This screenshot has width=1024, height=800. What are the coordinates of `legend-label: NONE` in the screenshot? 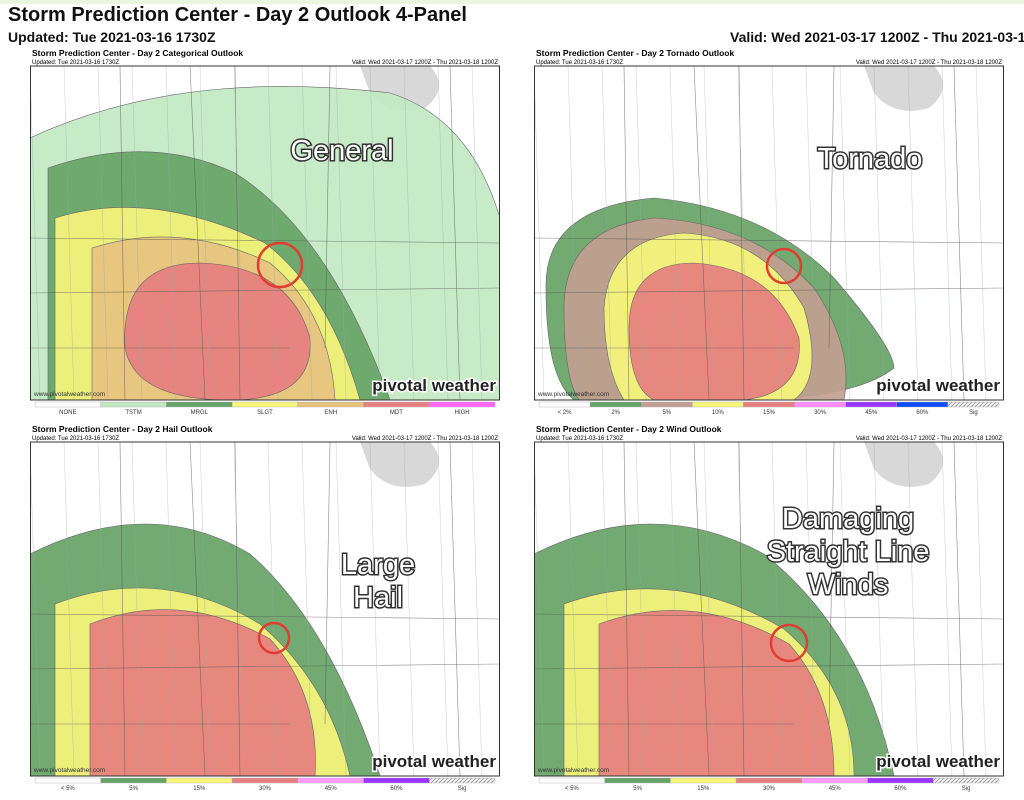 It's located at (67, 413).